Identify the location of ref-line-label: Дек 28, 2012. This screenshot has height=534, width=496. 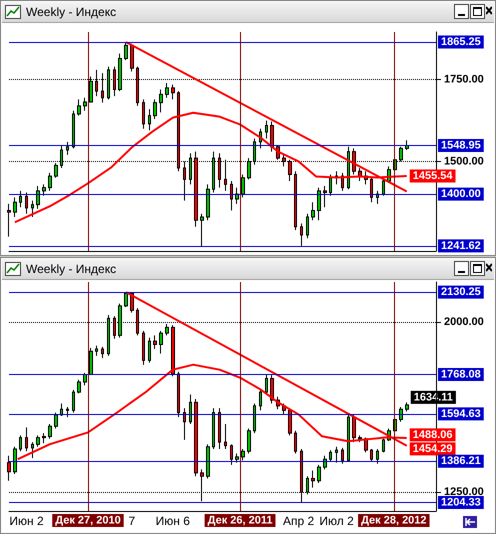
(394, 520).